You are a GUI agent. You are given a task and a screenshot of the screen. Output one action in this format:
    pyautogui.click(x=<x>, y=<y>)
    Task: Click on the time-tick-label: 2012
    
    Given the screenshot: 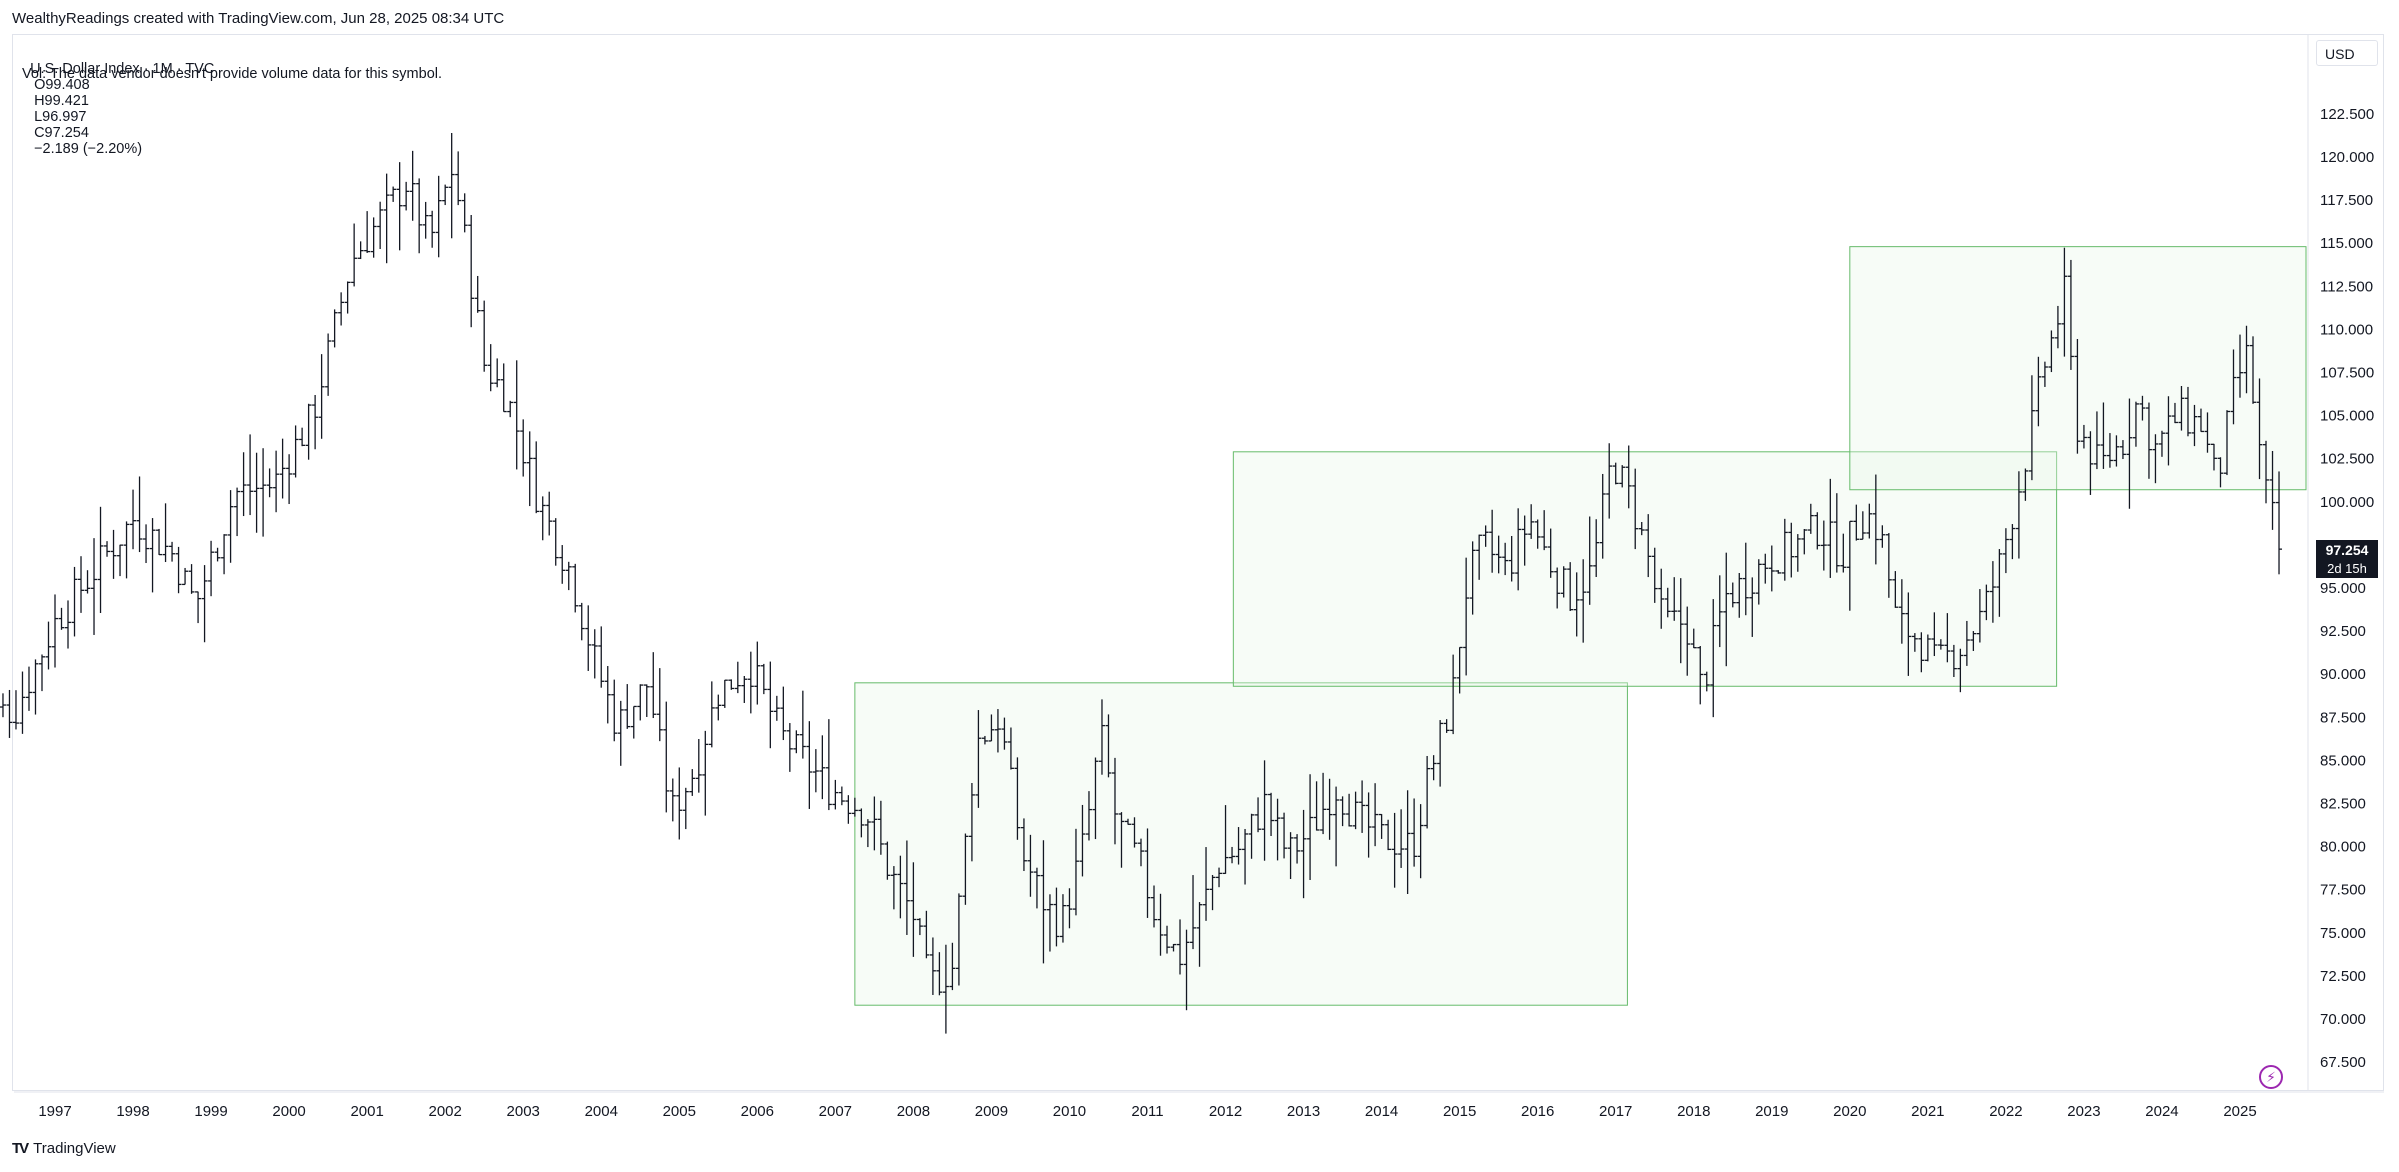 What is the action you would take?
    pyautogui.click(x=1225, y=1111)
    